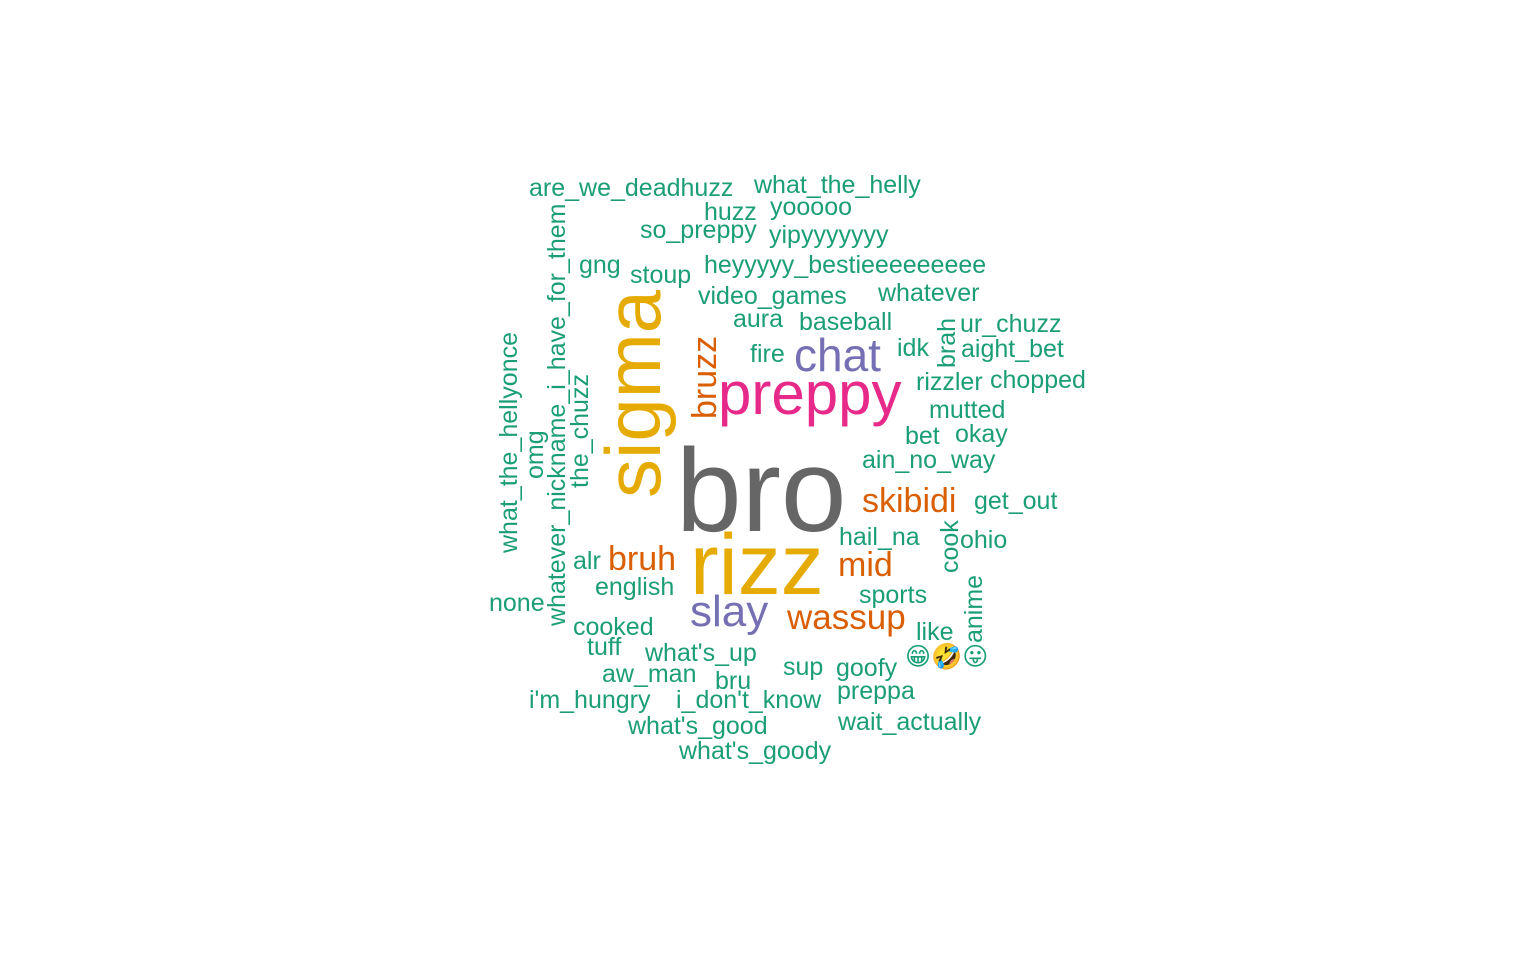 The image size is (1536, 960). What do you see at coordinates (935, 632) in the screenshot?
I see `word-like: like` at bounding box center [935, 632].